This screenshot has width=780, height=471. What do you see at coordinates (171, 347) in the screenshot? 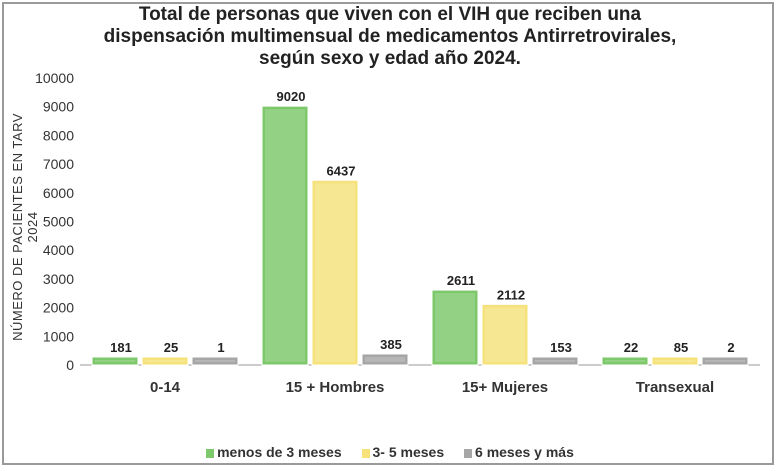
I see `data-label: 25` at bounding box center [171, 347].